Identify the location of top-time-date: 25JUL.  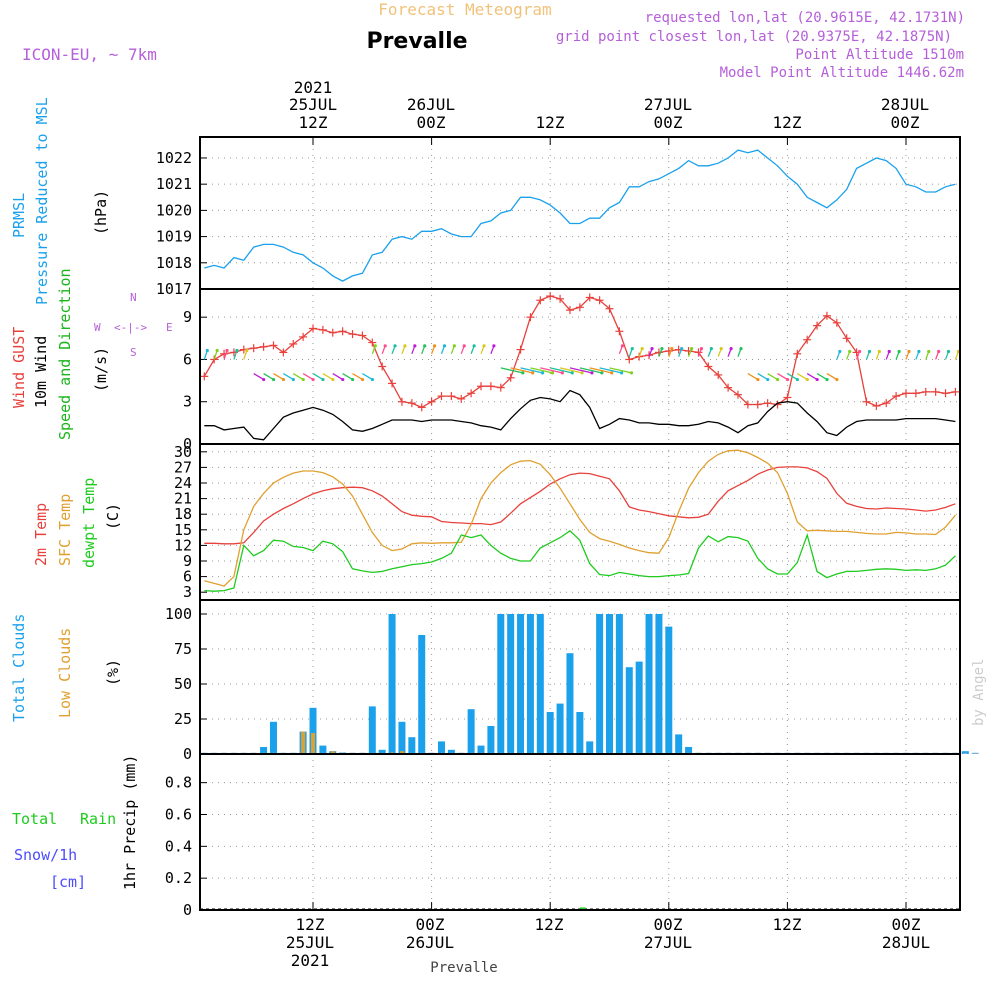
(313, 104).